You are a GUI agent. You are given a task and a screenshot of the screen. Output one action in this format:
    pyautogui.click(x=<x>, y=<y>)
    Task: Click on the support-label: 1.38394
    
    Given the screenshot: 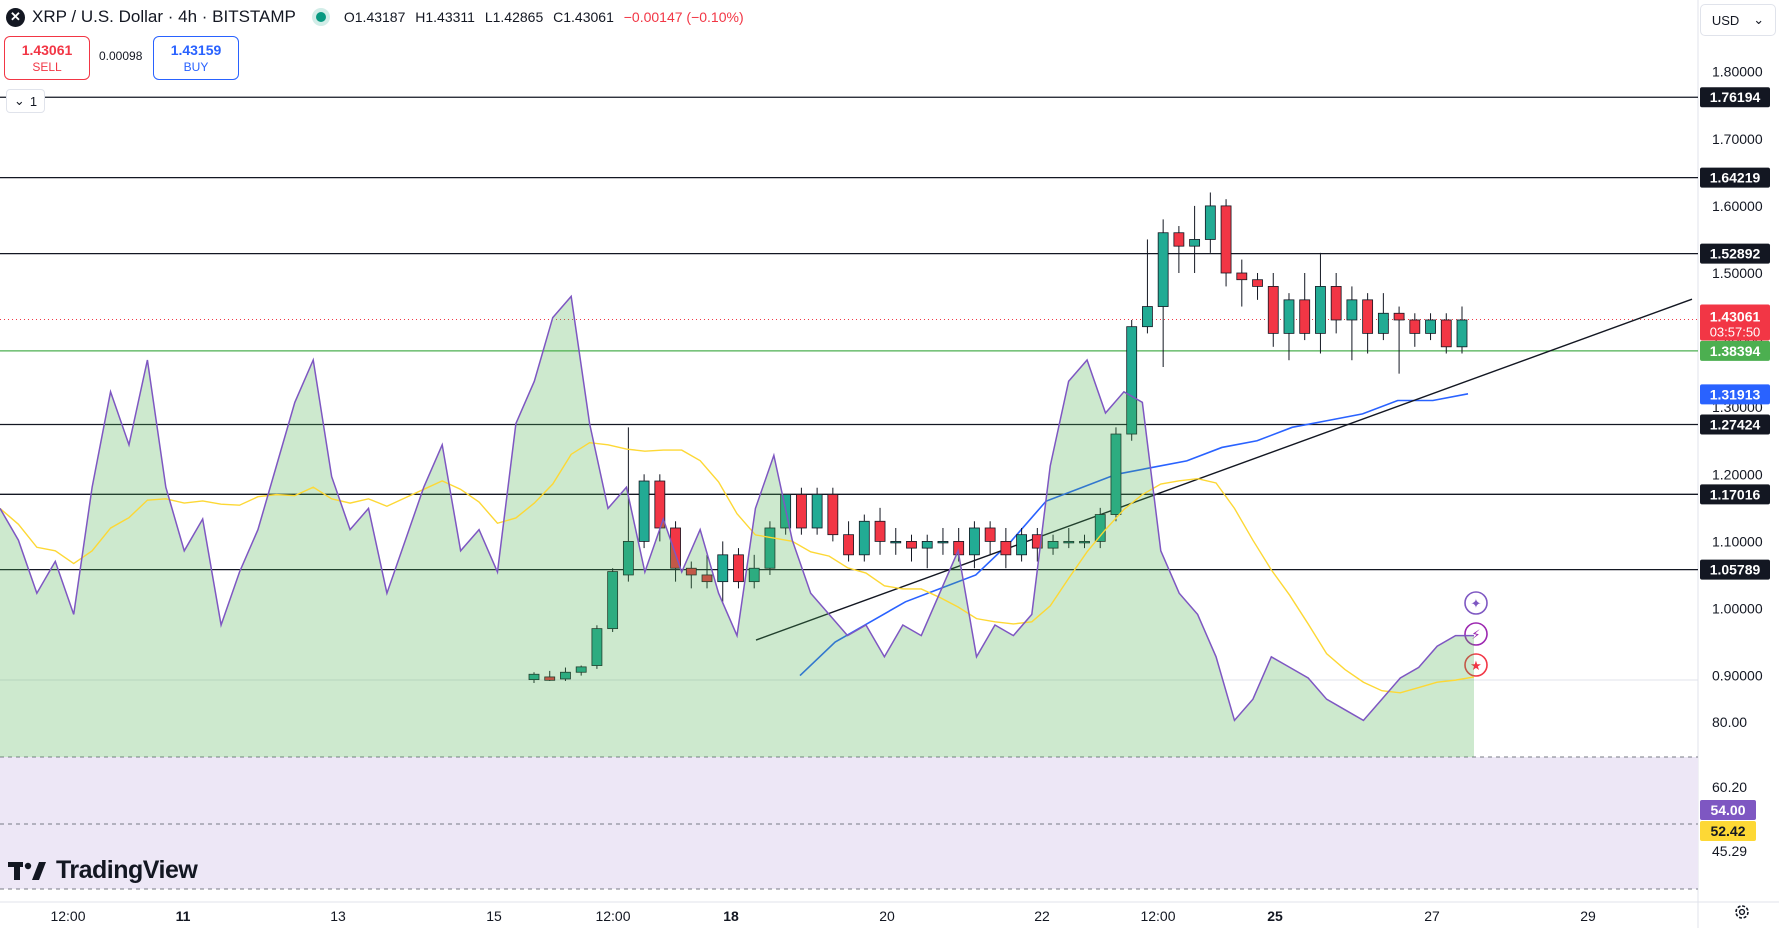 What is the action you would take?
    pyautogui.click(x=1735, y=351)
    